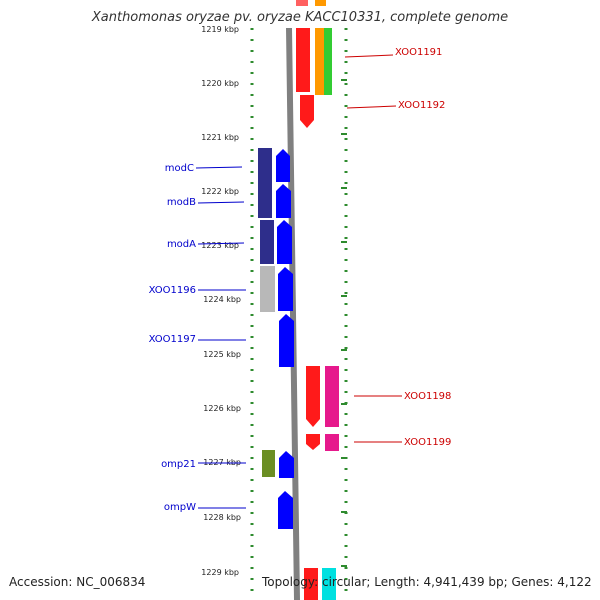 This screenshot has width=600, height=600. What do you see at coordinates (220, 245) in the screenshot?
I see `kbp-tick-label: 1223 kbp` at bounding box center [220, 245].